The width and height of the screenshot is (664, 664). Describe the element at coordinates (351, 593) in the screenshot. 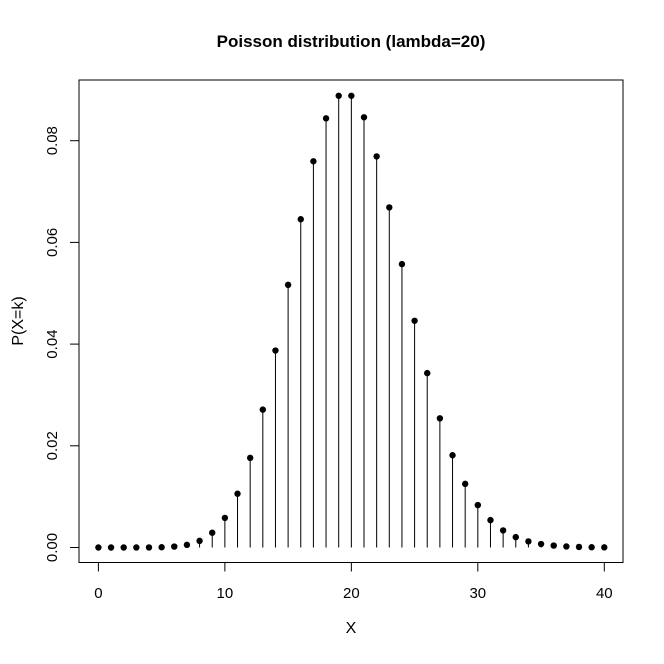

I see `x-tick-label: 20` at that location.